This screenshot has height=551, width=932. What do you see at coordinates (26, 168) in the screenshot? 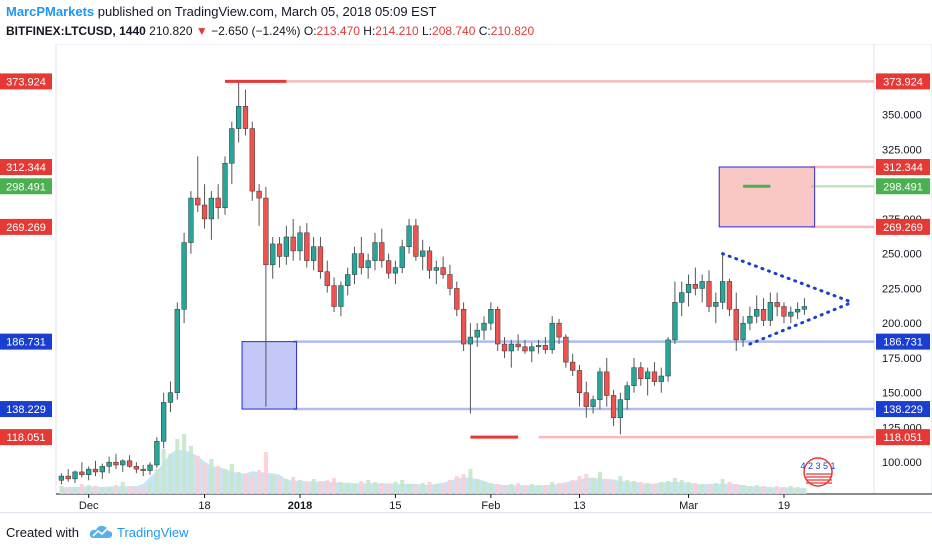
I see `level-tag-left-label: 312.344` at bounding box center [26, 168].